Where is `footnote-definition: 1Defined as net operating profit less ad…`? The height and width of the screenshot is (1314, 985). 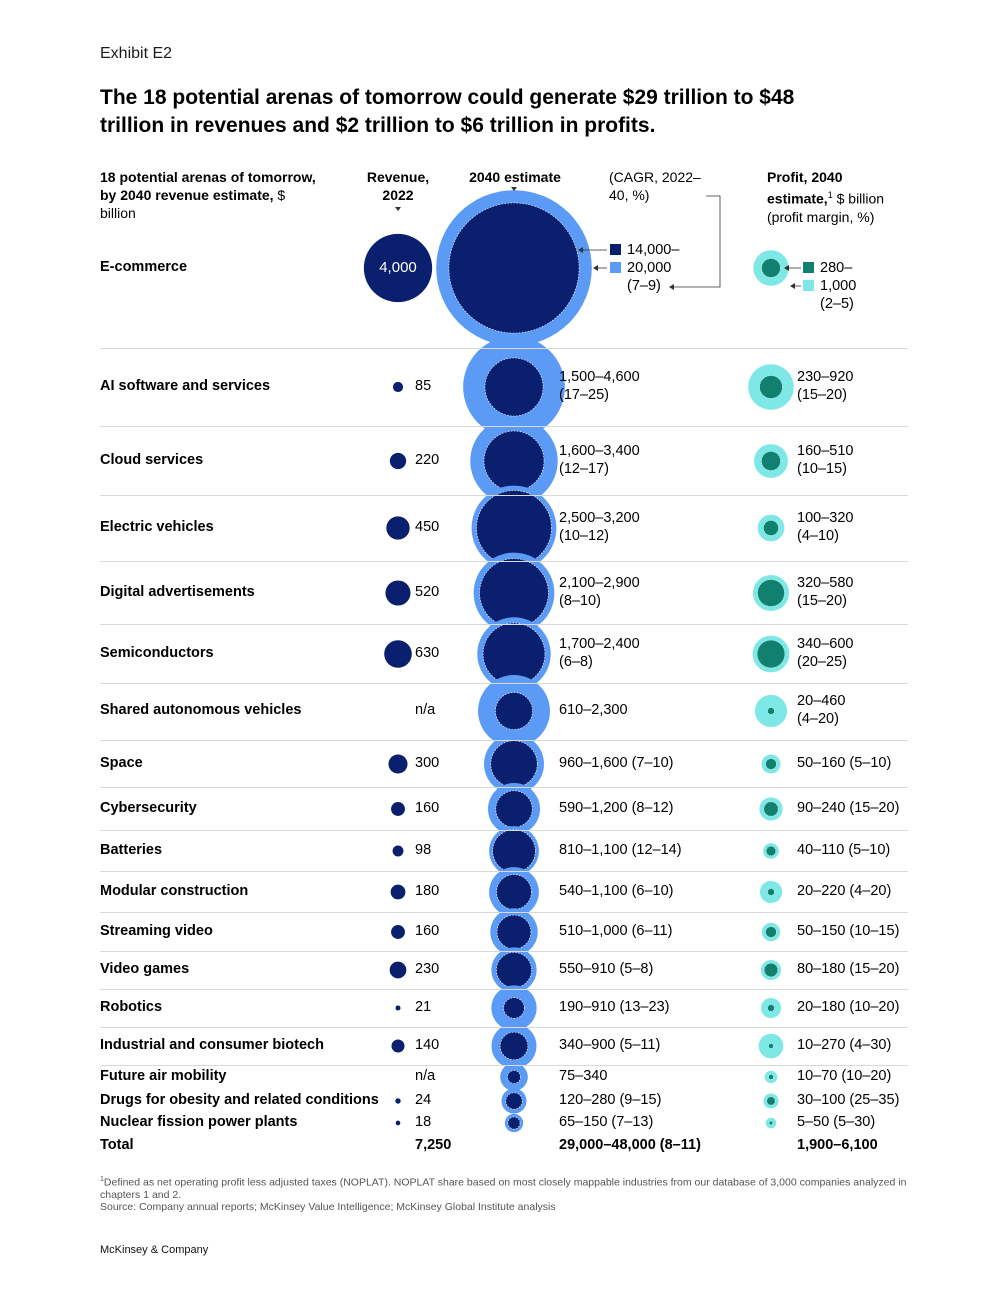
footnote-definition: 1Defined as net operating profit less ad… is located at coordinates (505, 1187).